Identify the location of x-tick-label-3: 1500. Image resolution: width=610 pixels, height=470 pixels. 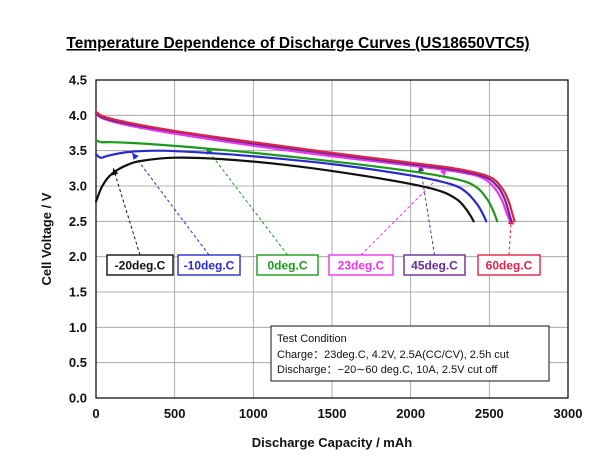
(332, 413).